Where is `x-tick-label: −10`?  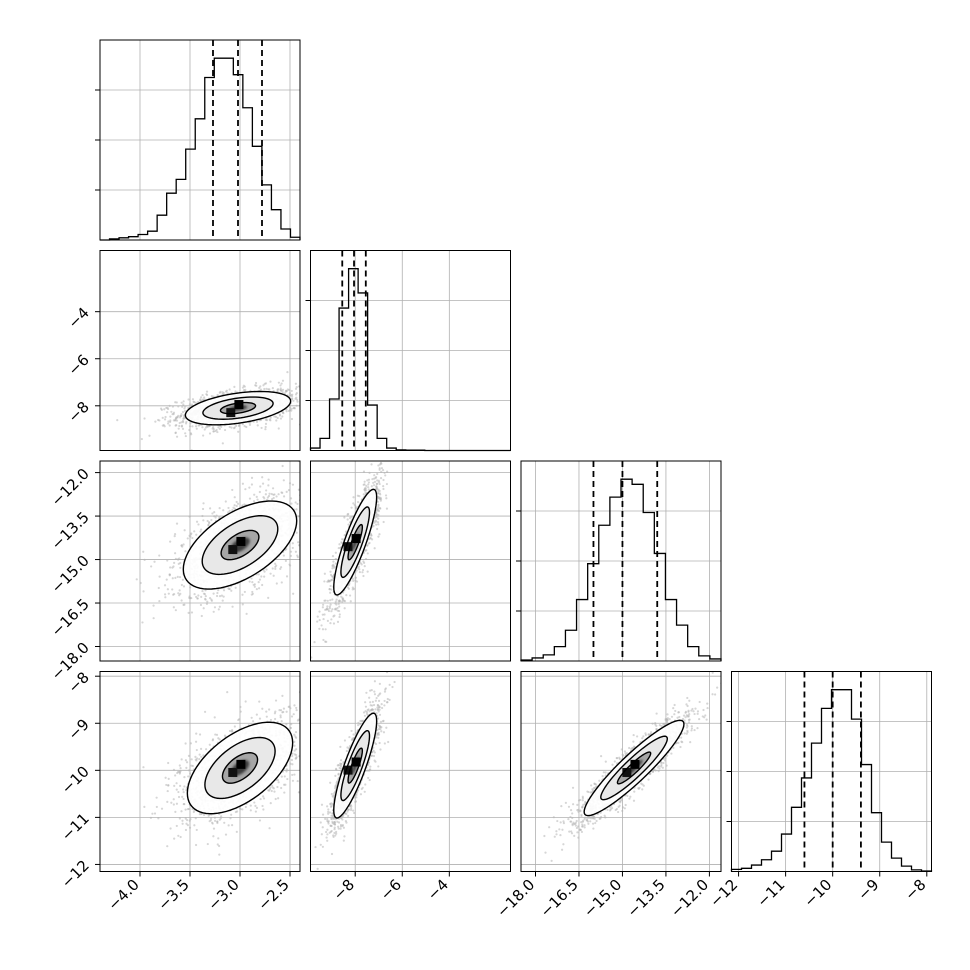
x-tick-label: −10 is located at coordinates (817, 893).